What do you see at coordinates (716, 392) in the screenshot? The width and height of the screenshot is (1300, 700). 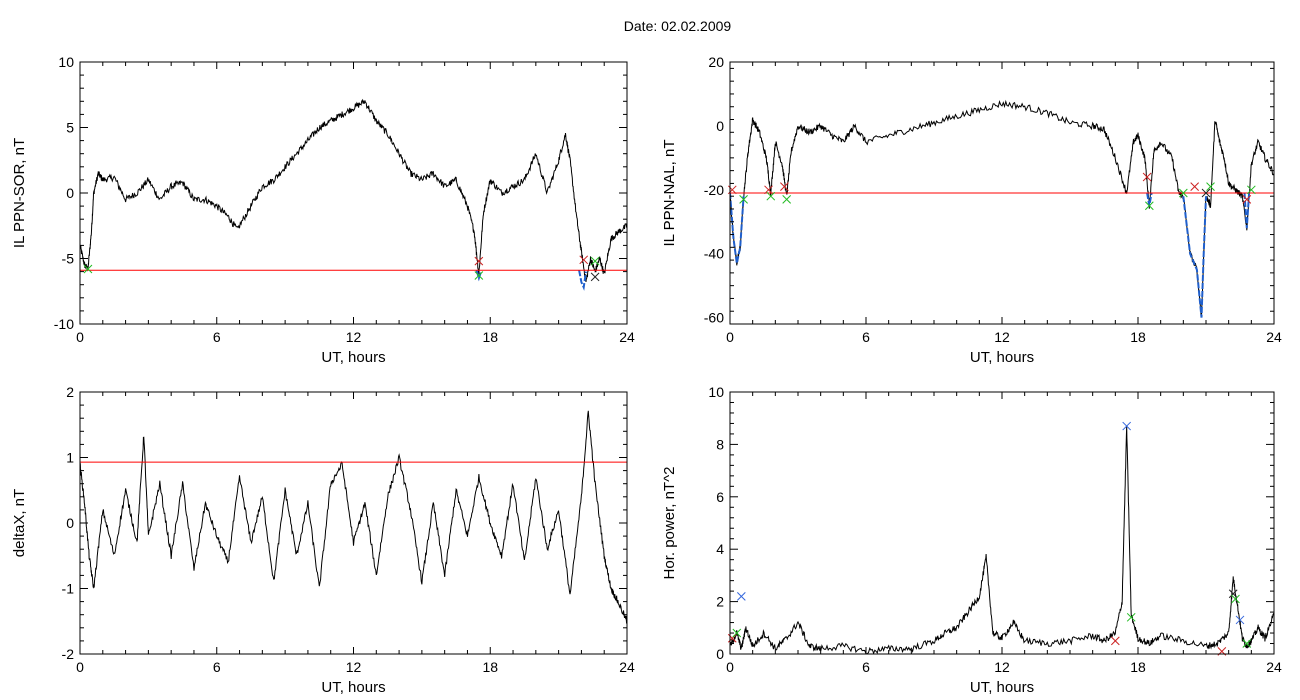 I see `y-tick-label: 10` at bounding box center [716, 392].